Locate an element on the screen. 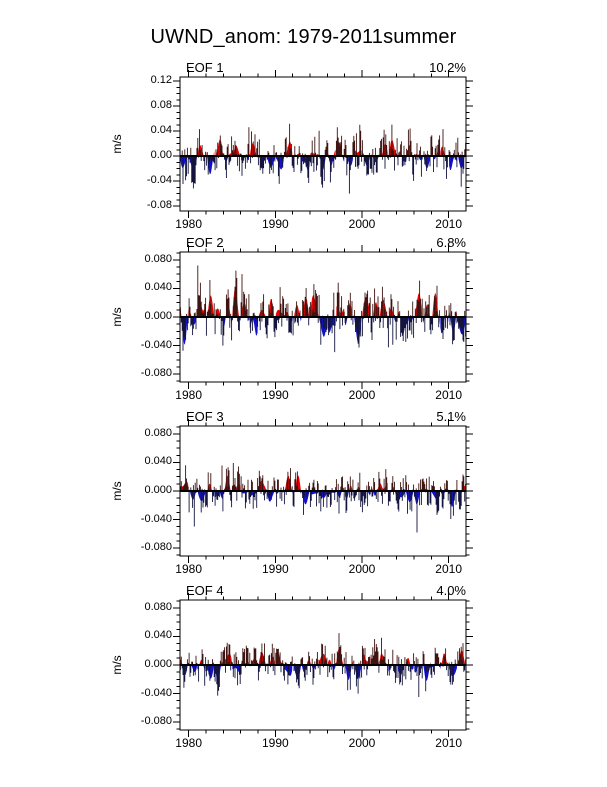 The image size is (607, 787). panel-4-label: EOF 4 is located at coordinates (205, 590).